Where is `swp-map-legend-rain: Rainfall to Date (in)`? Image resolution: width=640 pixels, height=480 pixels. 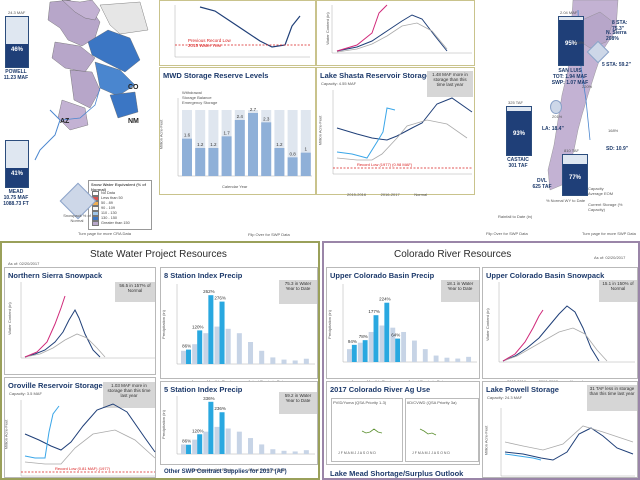 swp-map-legend-rain: Rainfall to Date (in) is located at coordinates (515, 216).